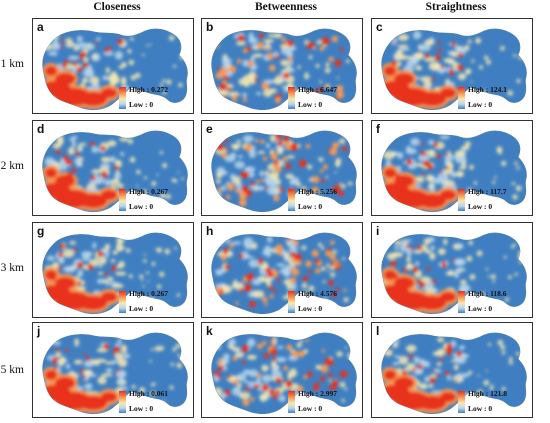  Describe the element at coordinates (379, 27) in the screenshot. I see `panel-label-c: c` at that location.